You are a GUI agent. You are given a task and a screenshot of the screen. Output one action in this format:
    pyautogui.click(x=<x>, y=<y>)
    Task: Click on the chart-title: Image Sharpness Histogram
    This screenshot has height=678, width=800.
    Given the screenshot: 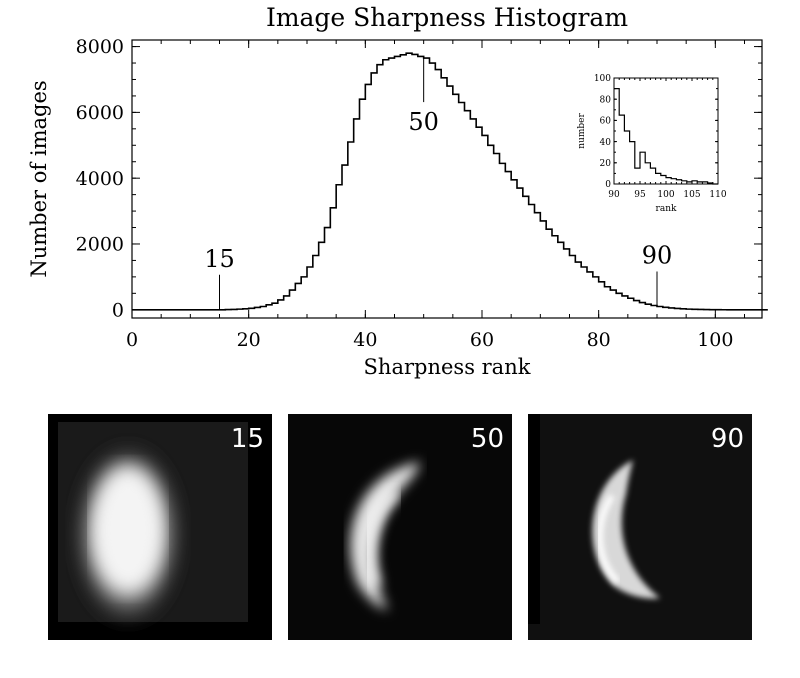 What is the action you would take?
    pyautogui.click(x=447, y=17)
    